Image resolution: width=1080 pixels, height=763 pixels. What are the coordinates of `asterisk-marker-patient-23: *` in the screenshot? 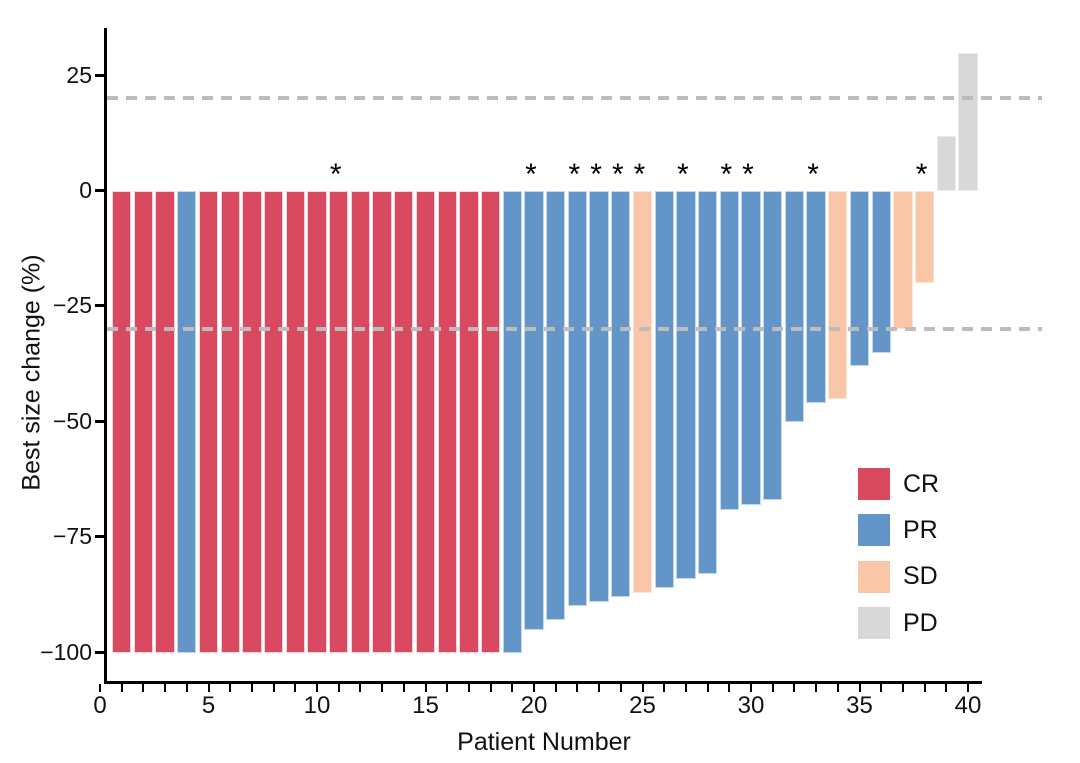 It's located at (596, 174).